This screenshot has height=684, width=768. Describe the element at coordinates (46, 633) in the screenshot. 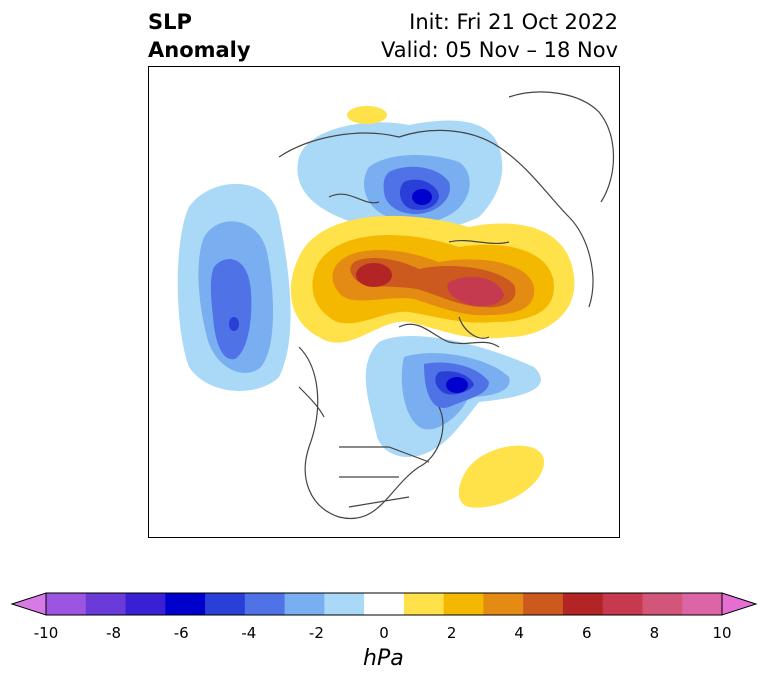

I see `colorbar-tick-label: -10` at that location.